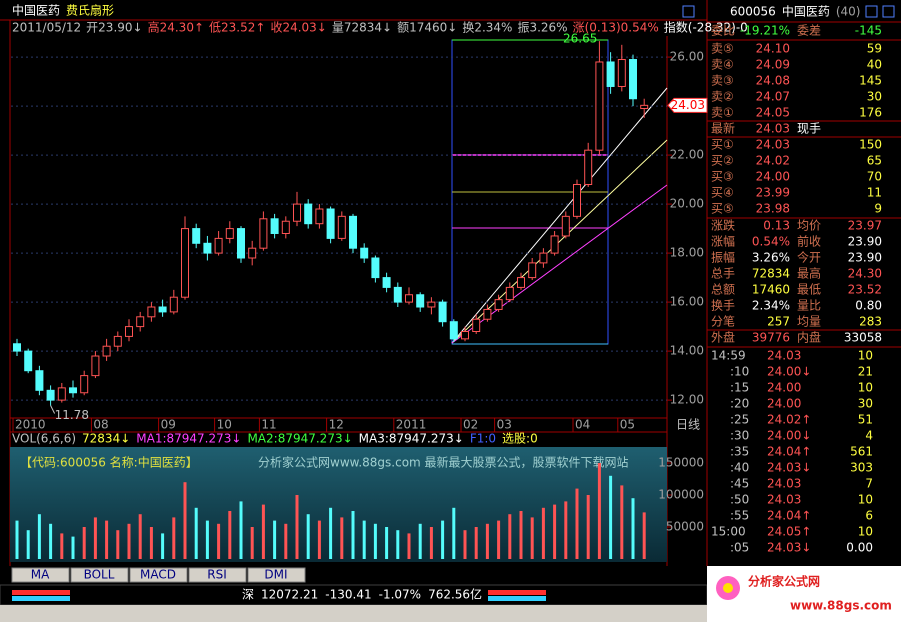  Describe the element at coordinates (338, 504) in the screenshot. I see `volume-background` at that location.